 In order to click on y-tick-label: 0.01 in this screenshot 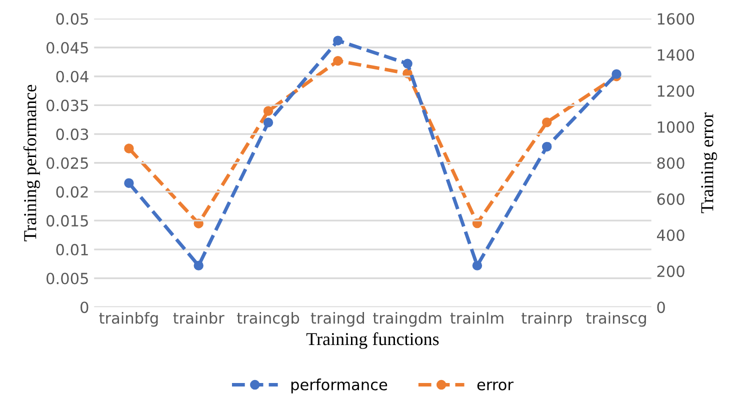, I will do `click(72, 250)`.